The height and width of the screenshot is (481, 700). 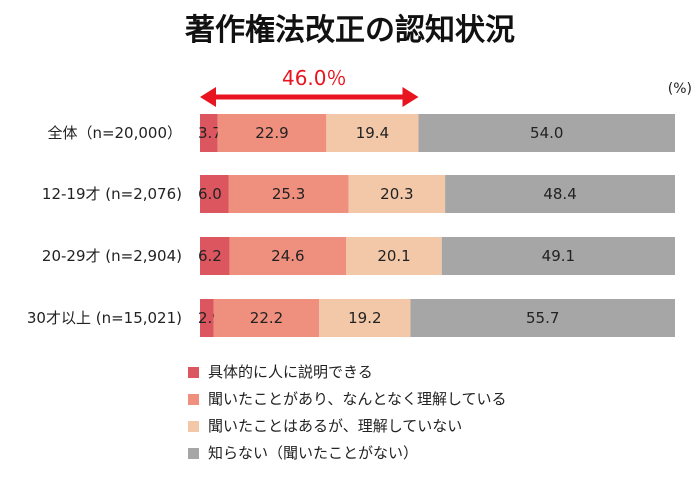 I want to click on unit-label: (%), so click(x=680, y=89).